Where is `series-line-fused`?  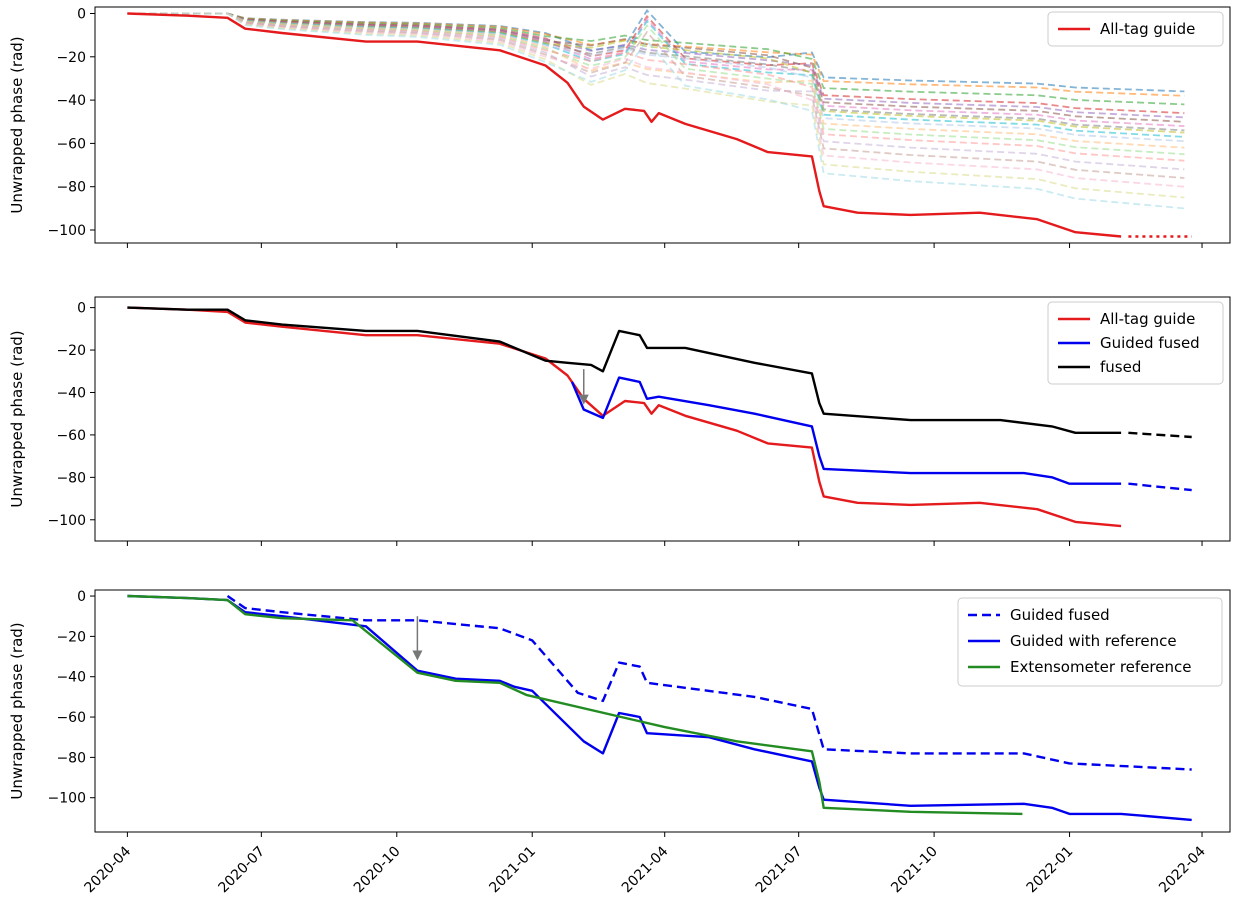 series-line-fused is located at coordinates (624, 370).